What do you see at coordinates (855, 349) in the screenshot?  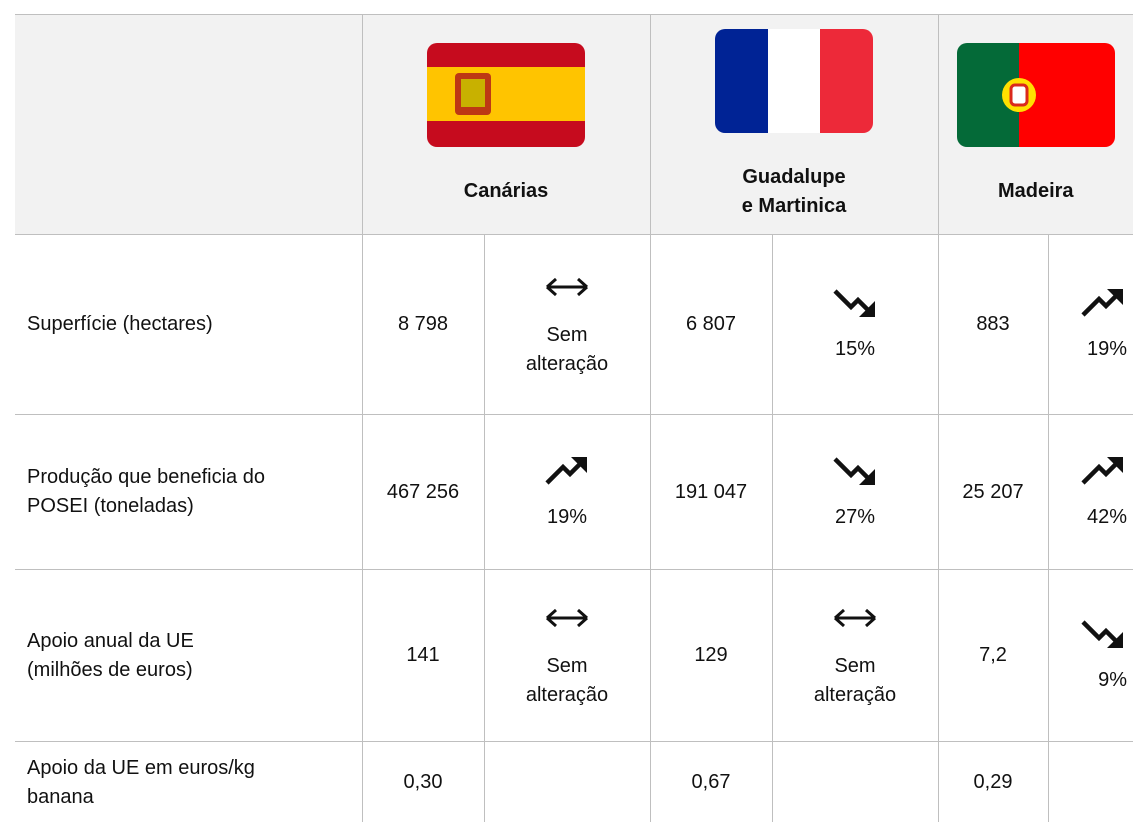 I see `change: 15%` at bounding box center [855, 349].